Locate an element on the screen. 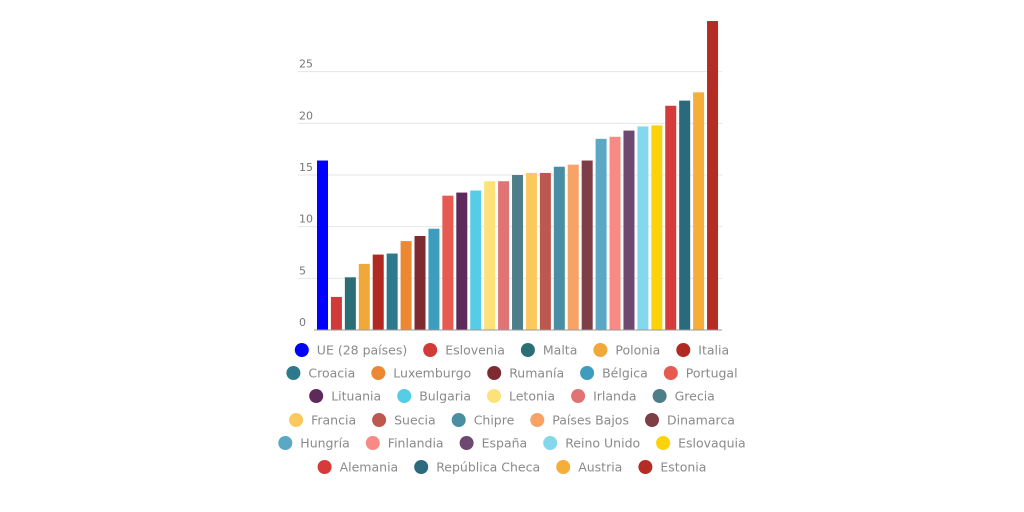 This screenshot has height=512, width=1024. legend-label-3: Polonia is located at coordinates (637, 350).